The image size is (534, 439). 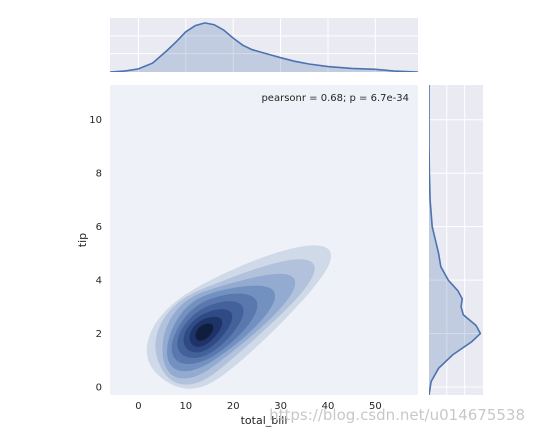 I want to click on pearsonr-annotation: pearsonr = 0.68; p = 6.7e-34, so click(x=335, y=98).